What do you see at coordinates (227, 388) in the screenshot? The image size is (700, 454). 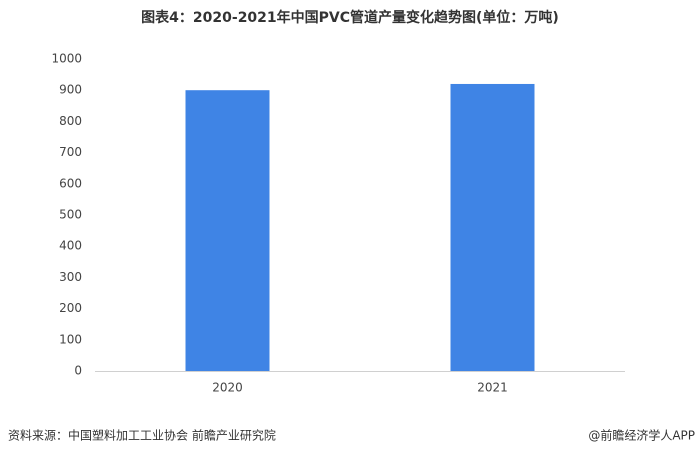 I see `x-tick-label: 2020` at bounding box center [227, 388].